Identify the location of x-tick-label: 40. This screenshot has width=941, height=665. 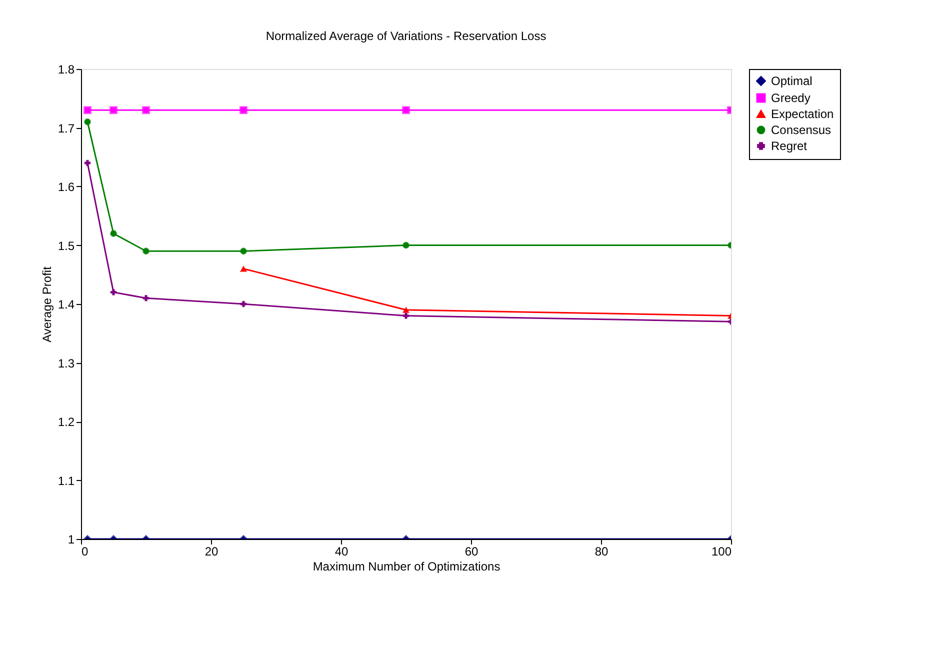
(341, 551).